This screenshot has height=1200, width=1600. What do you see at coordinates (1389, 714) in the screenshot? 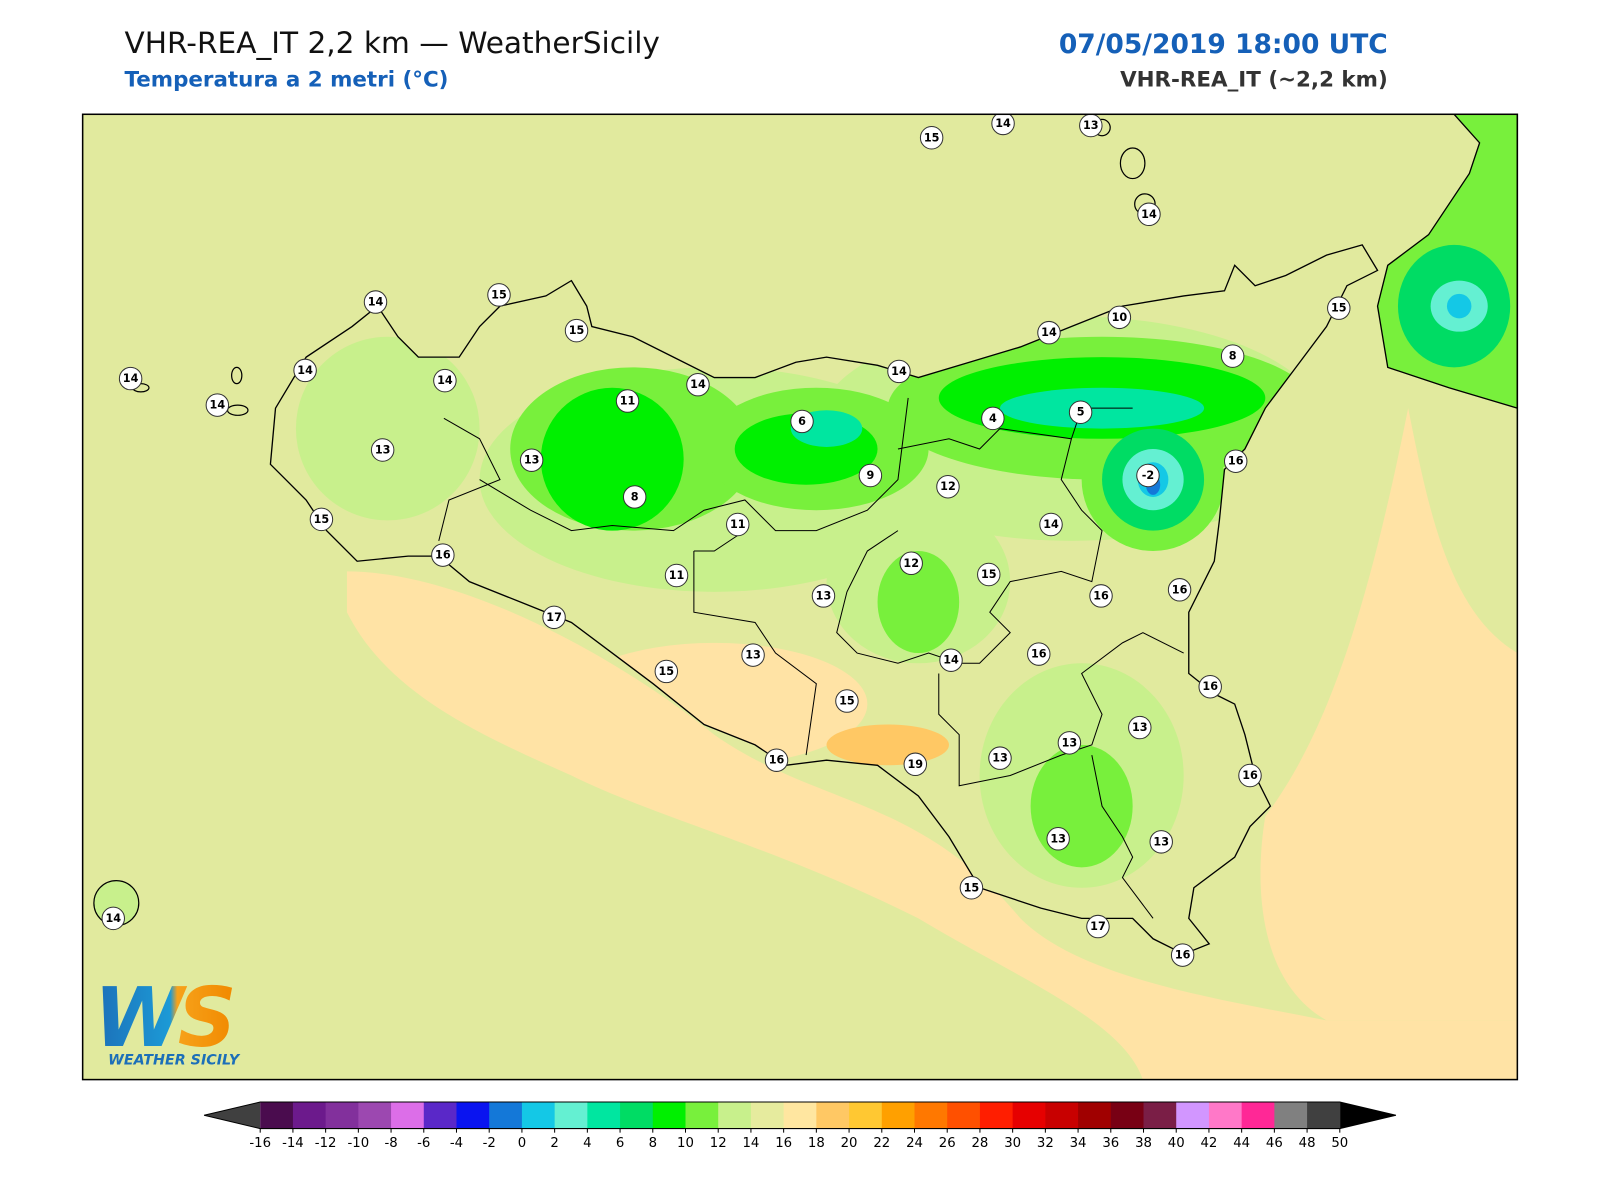
I see `warm-sea` at bounding box center [1389, 714].